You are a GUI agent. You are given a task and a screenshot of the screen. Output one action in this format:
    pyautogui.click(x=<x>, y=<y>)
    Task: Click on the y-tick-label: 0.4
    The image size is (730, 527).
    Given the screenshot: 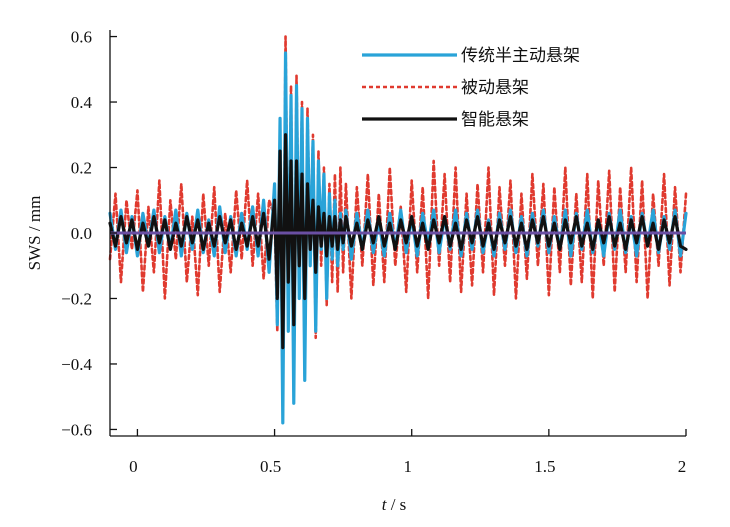 What is the action you would take?
    pyautogui.click(x=82, y=102)
    